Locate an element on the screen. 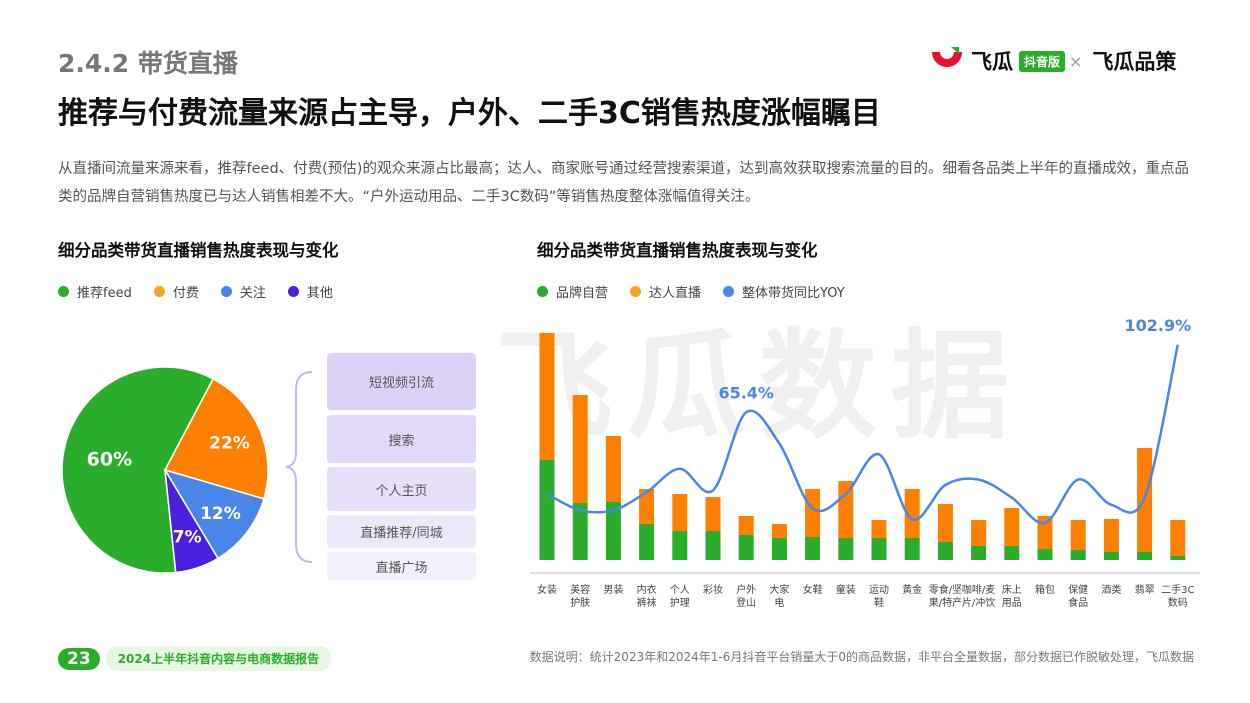  bar-legend: 品牌自营 达人直播 整体带货同比YOY is located at coordinates (702, 291).